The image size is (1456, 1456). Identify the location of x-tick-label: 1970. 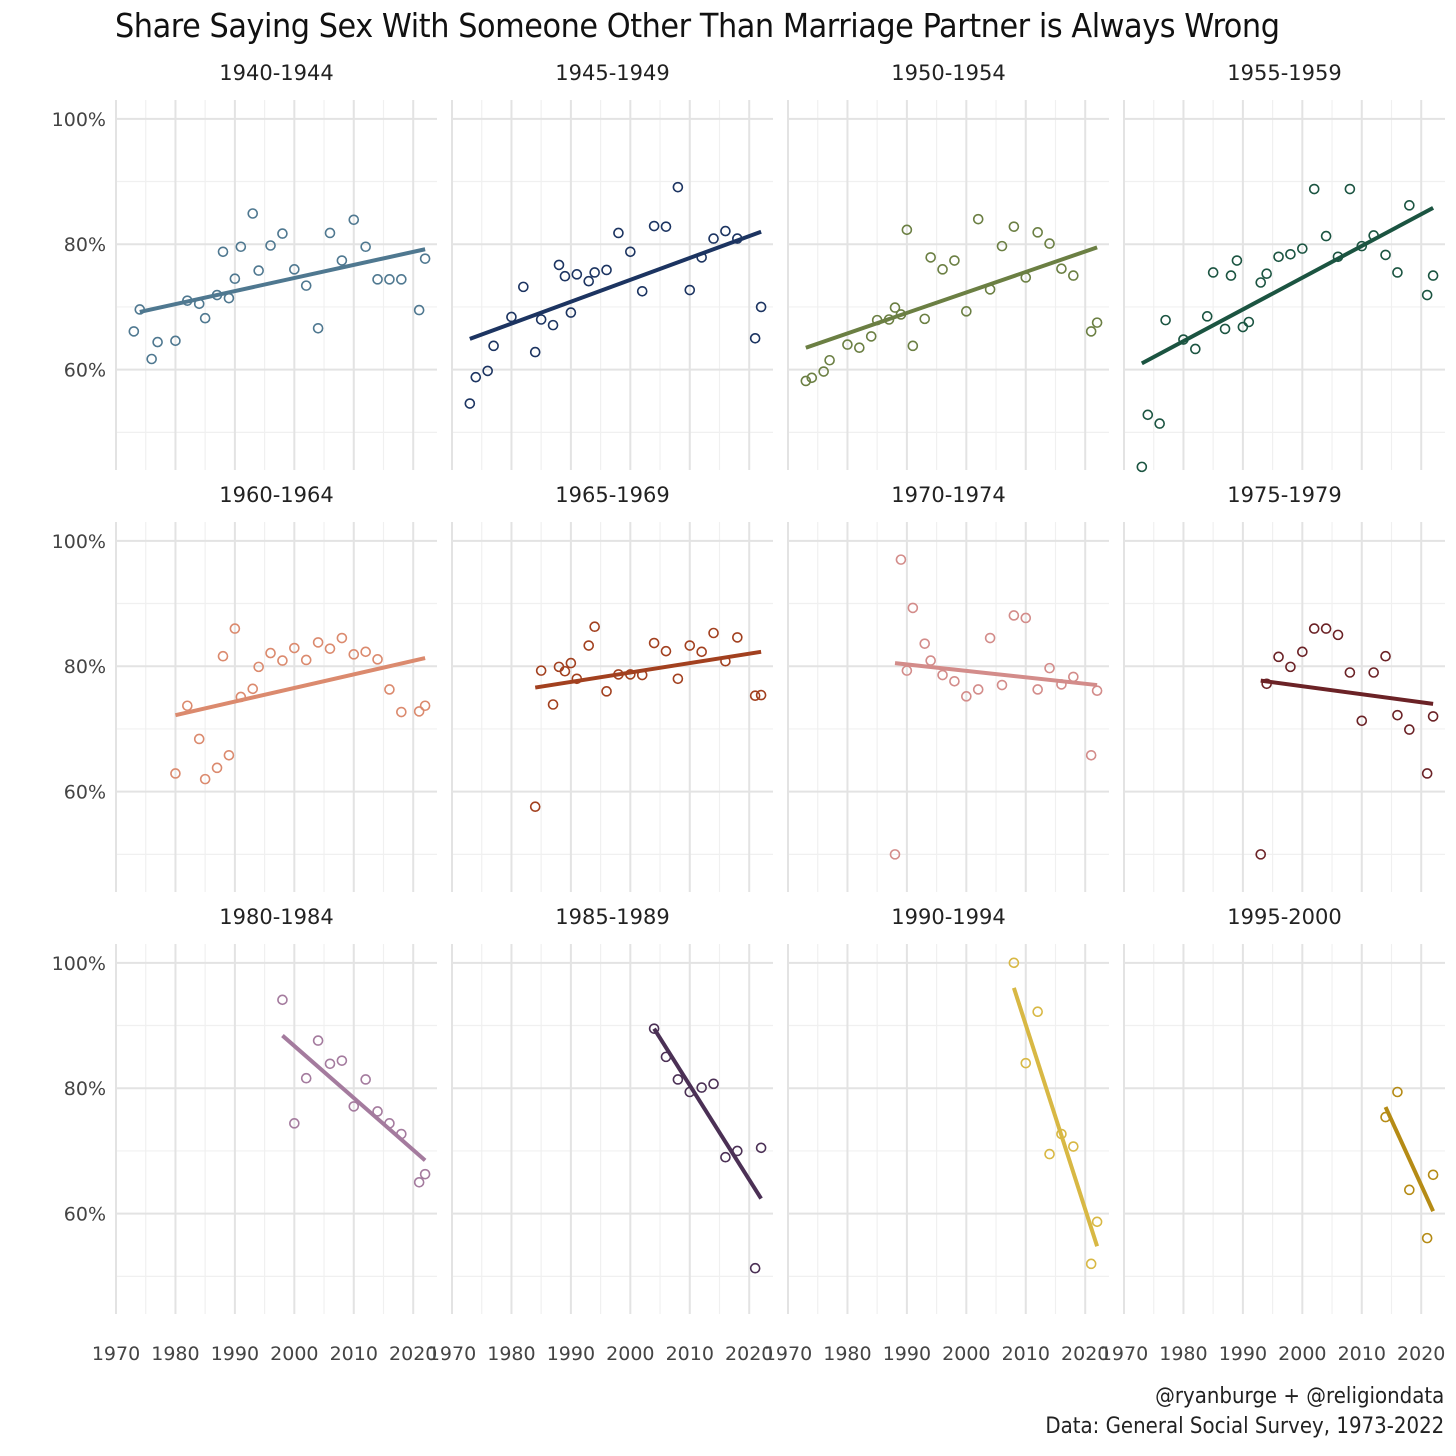
(452, 1354).